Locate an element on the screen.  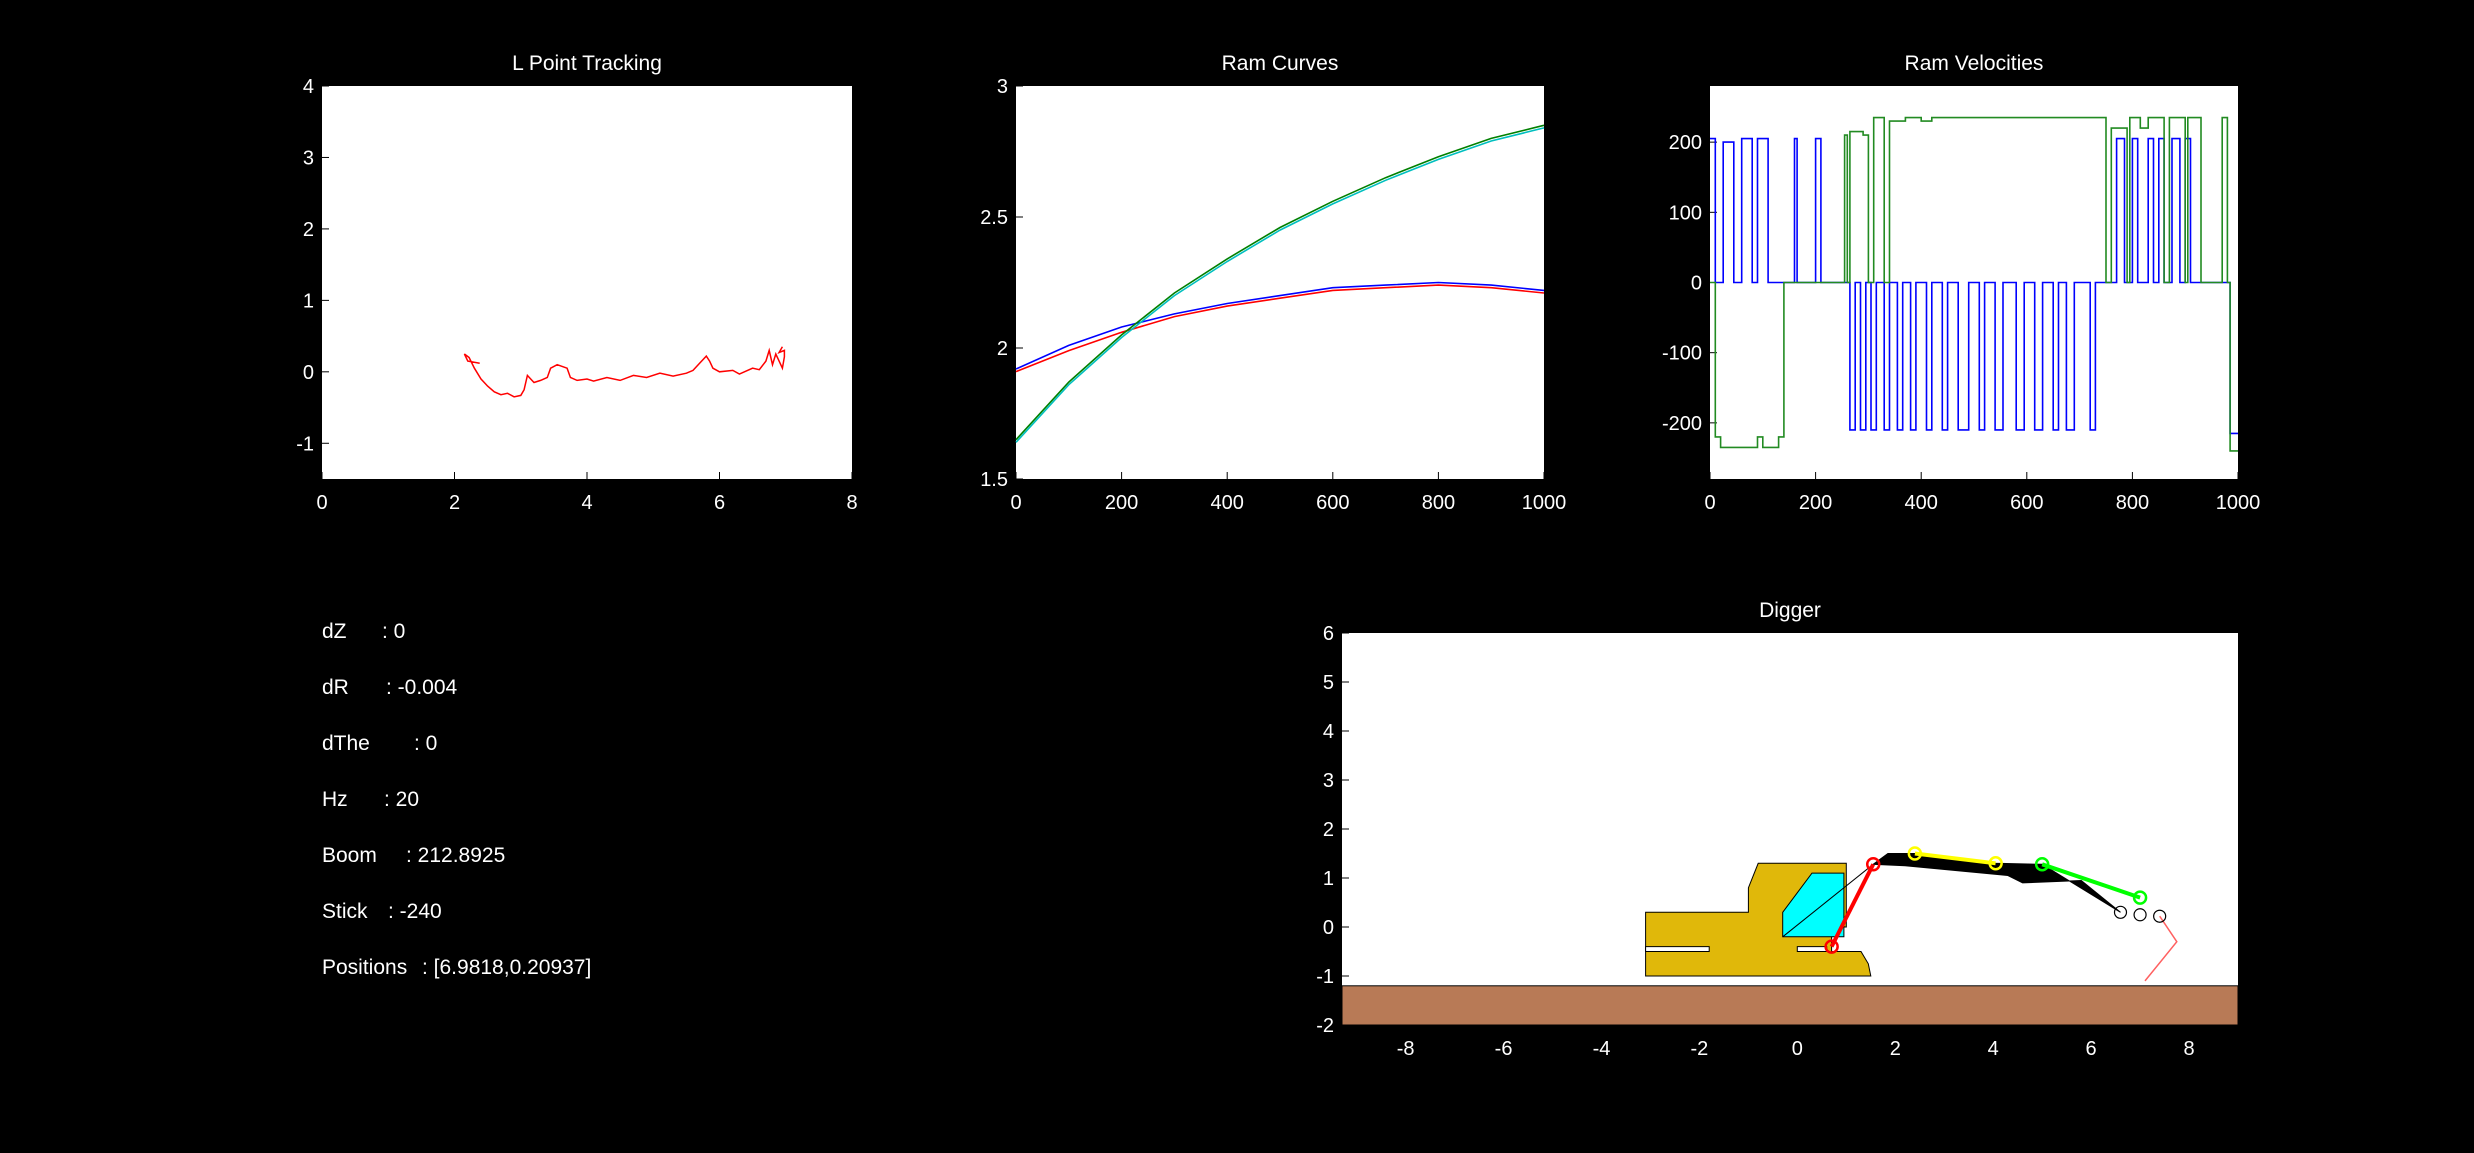
ram_curves-xtick-label: 1000 is located at coordinates (1544, 503).